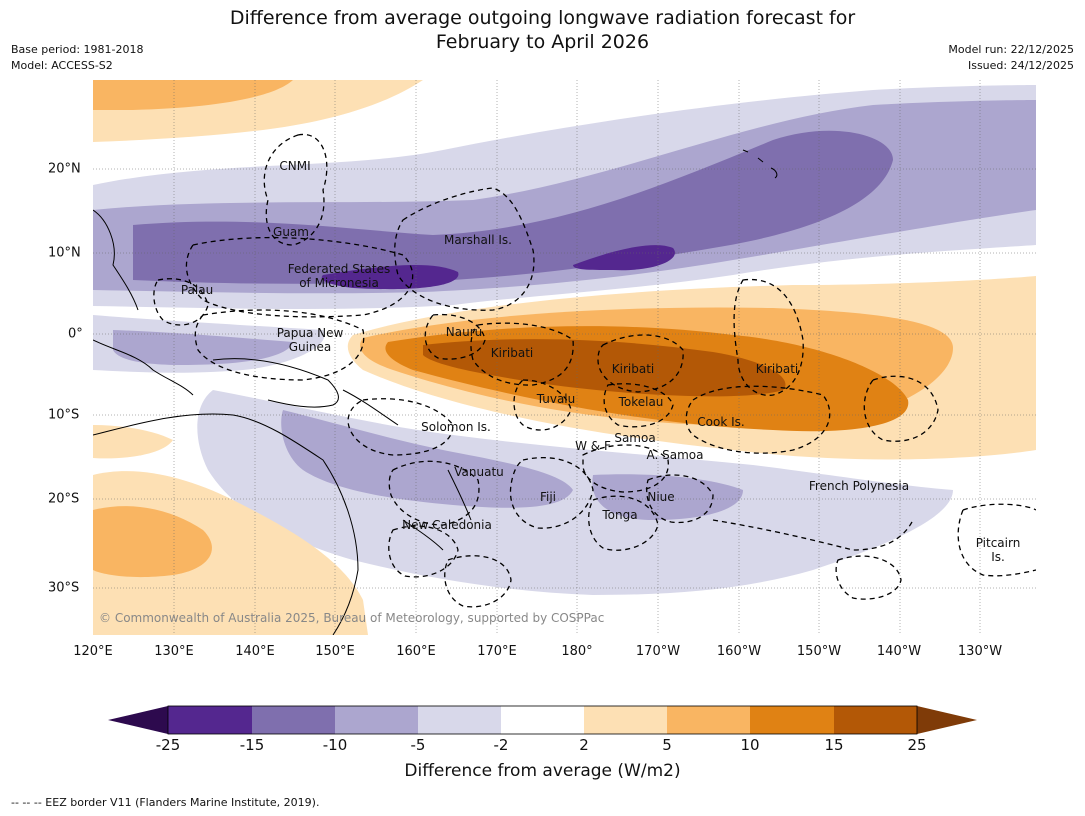 The width and height of the screenshot is (1085, 816). What do you see at coordinates (295, 189) in the screenshot?
I see `eez-cnmi` at bounding box center [295, 189].